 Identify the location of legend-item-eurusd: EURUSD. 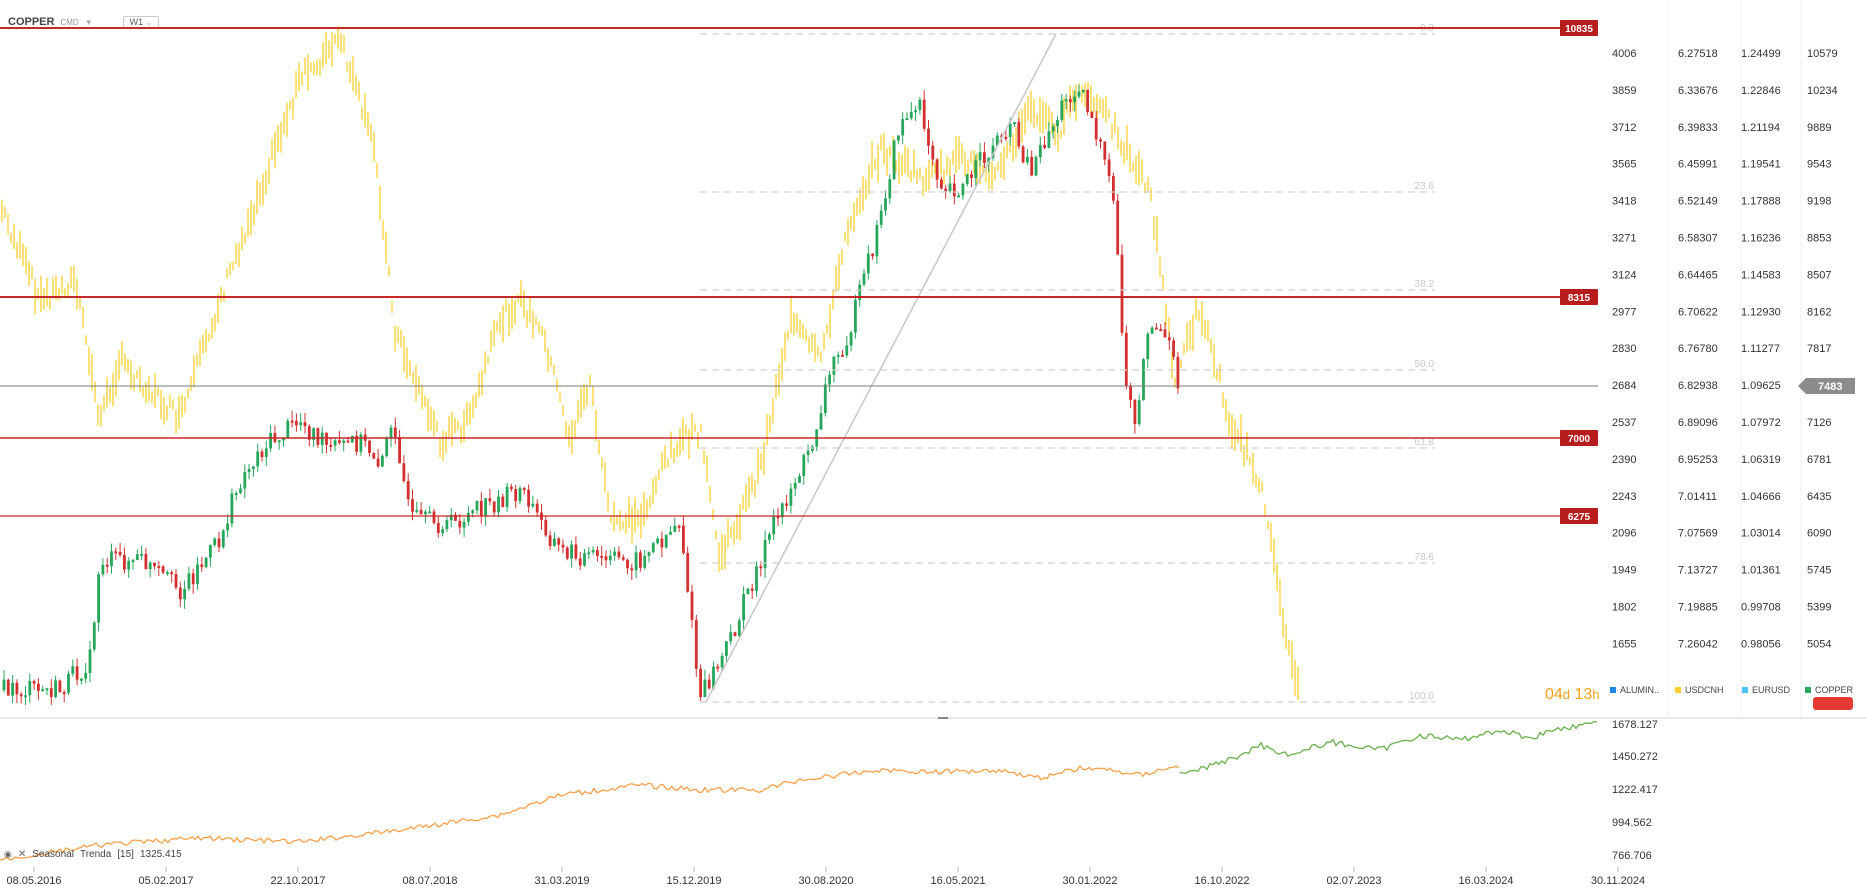
(1766, 690).